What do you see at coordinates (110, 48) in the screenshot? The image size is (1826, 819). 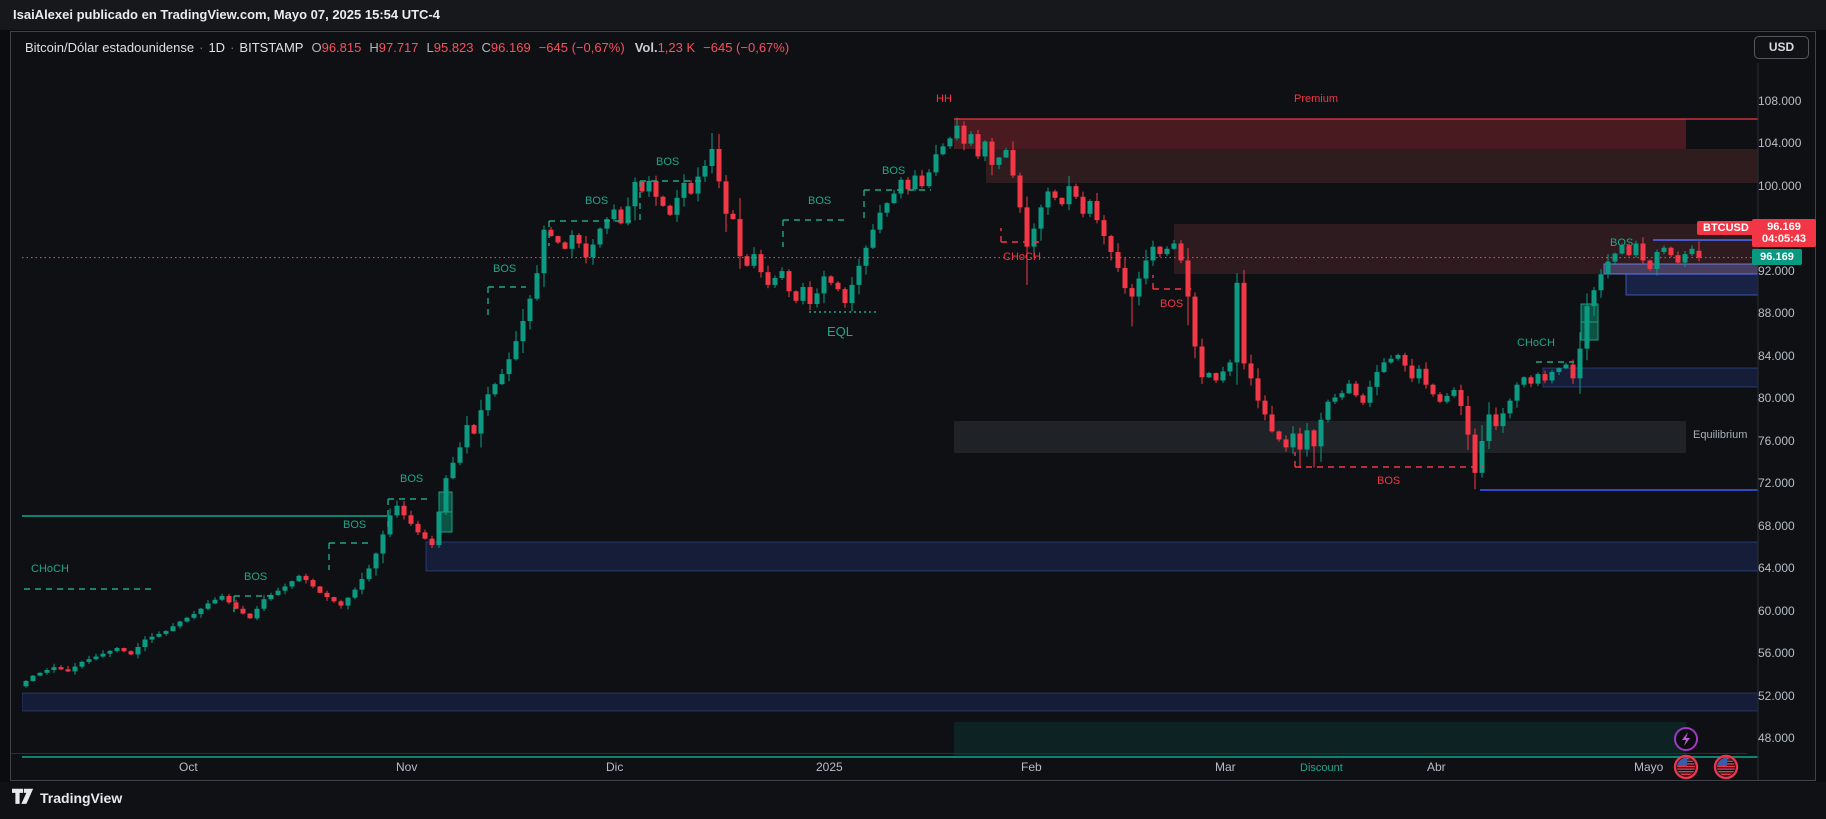 I see `symbol-name: Bitcoin/Dólar estadounidense` at bounding box center [110, 48].